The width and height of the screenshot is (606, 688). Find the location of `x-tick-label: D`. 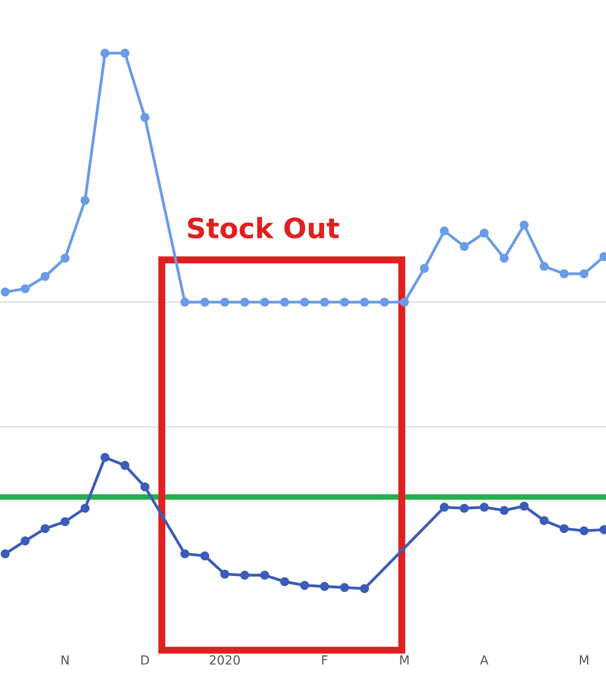

x-tick-label: D is located at coordinates (145, 660).